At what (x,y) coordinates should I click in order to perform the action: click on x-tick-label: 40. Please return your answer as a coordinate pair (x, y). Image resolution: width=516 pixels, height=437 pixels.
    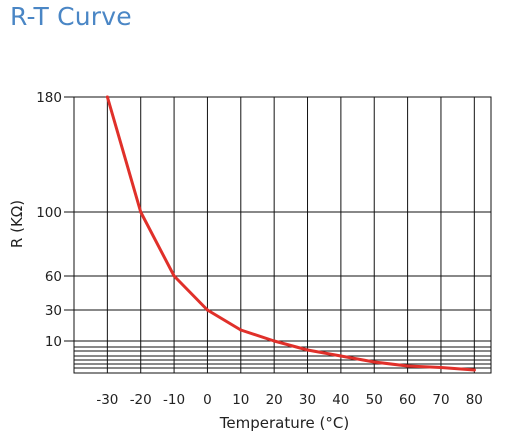
    Looking at the image, I should click on (340, 400).